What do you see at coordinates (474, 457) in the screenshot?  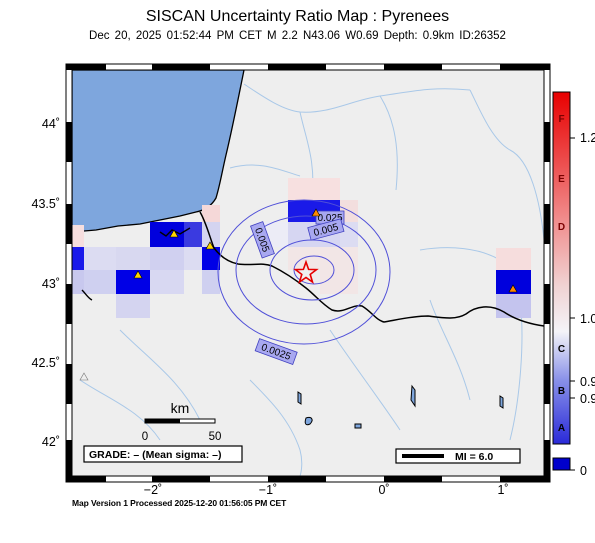 I see `mi-text: MI = 6.0` at bounding box center [474, 457].